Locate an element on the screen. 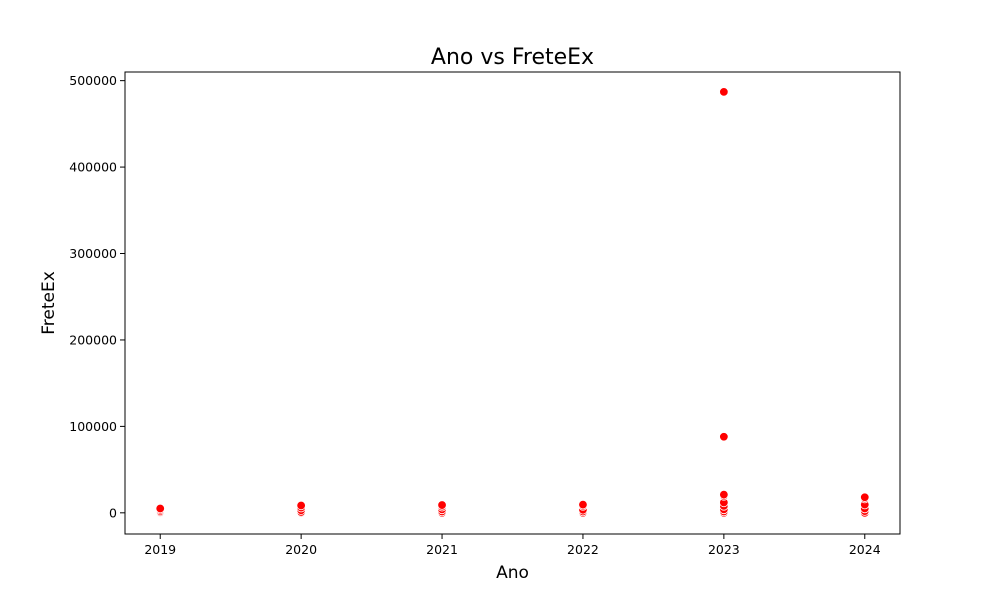 Image resolution: width=1000 pixels, height=604 pixels. y-tick-label: 500000 is located at coordinates (93, 80).